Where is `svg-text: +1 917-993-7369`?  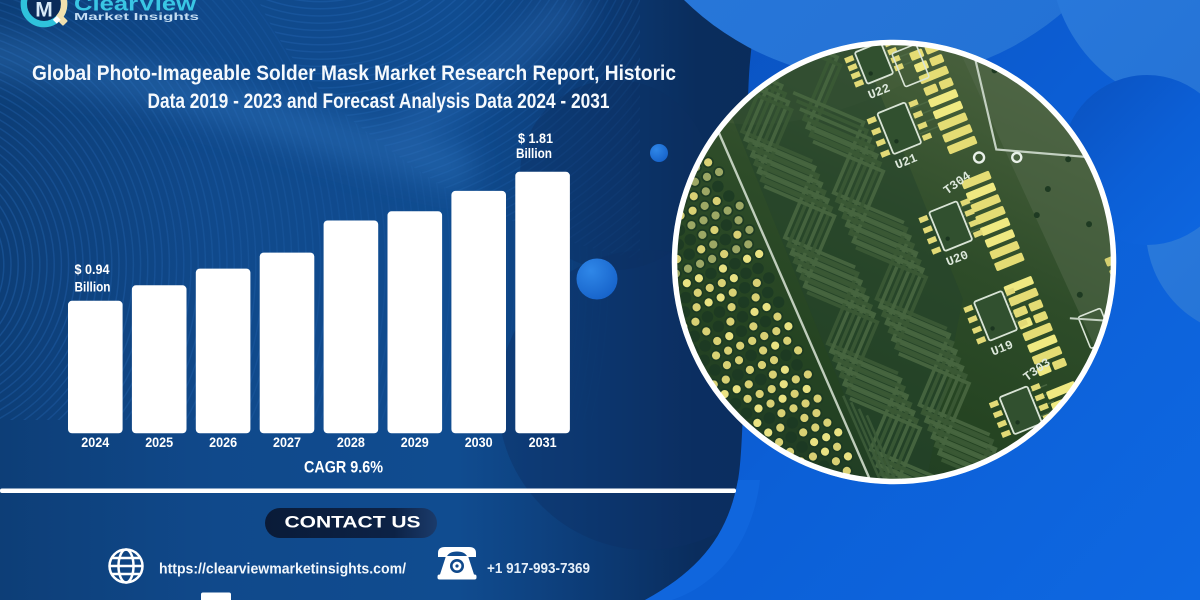
svg-text: +1 917-993-7369 is located at coordinates (538, 569).